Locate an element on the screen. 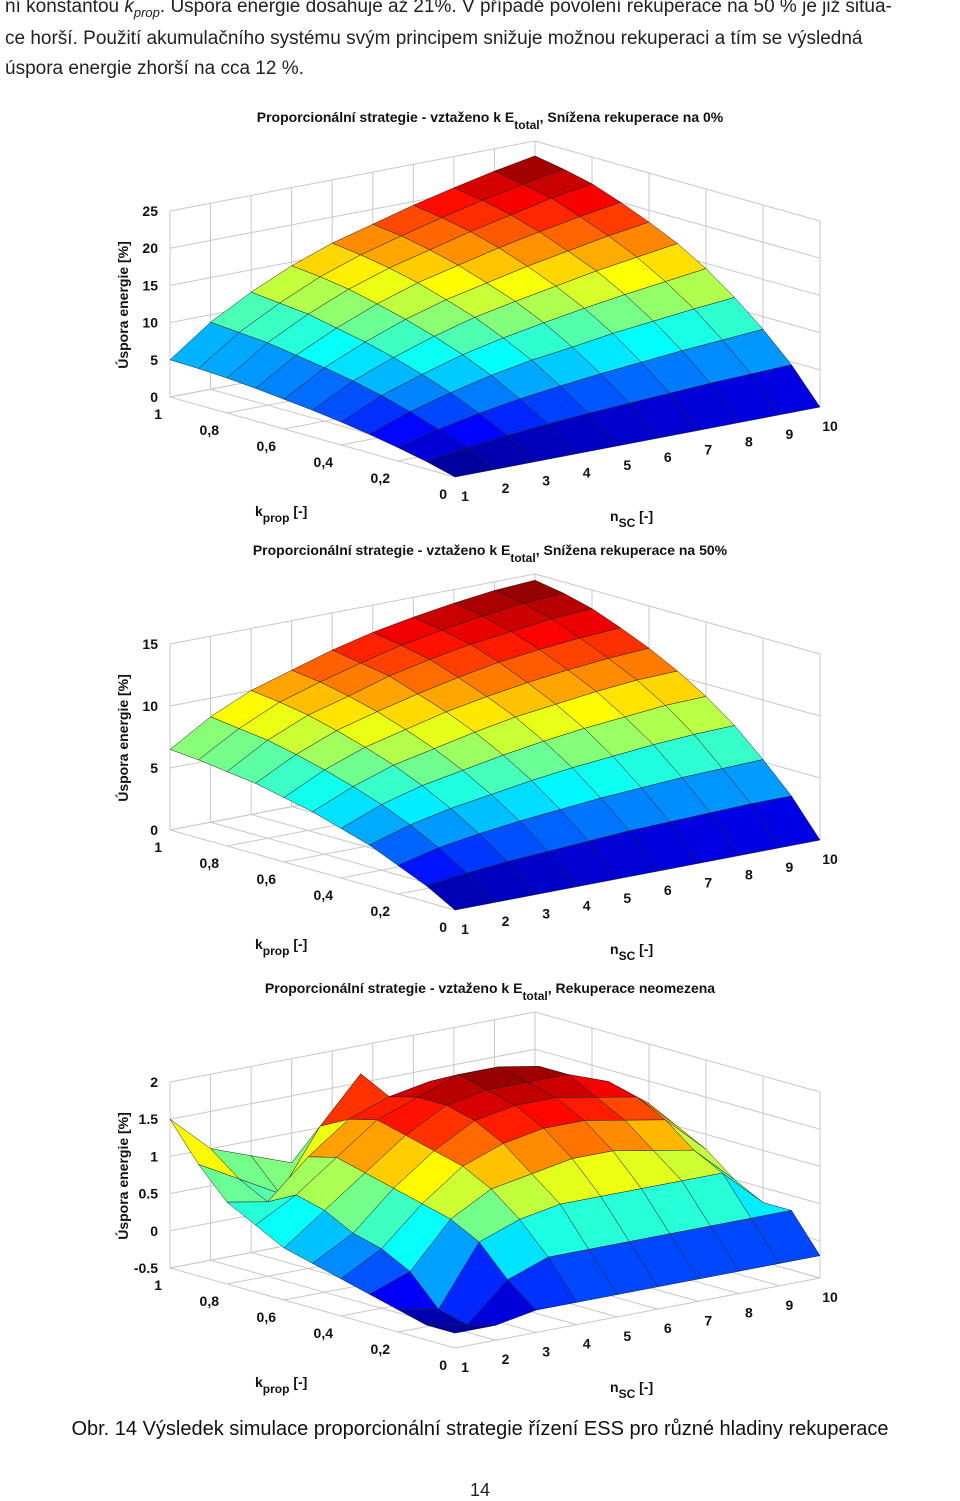 Image resolution: width=960 pixels, height=1501 pixels. z-tick-label: 5 is located at coordinates (154, 360).